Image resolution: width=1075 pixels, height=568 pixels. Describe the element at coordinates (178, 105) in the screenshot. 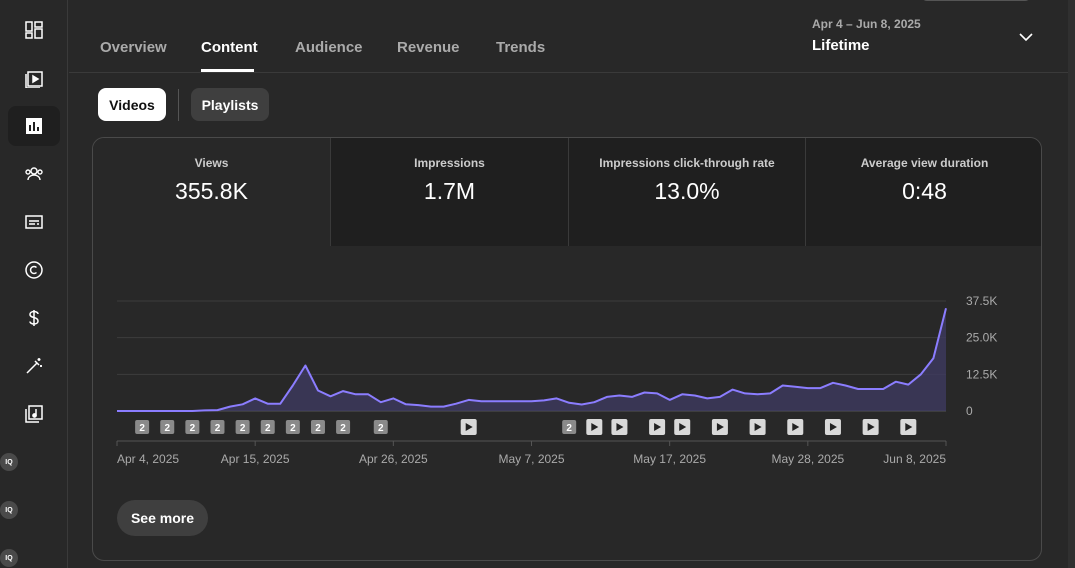

I see `chip-divider` at that location.